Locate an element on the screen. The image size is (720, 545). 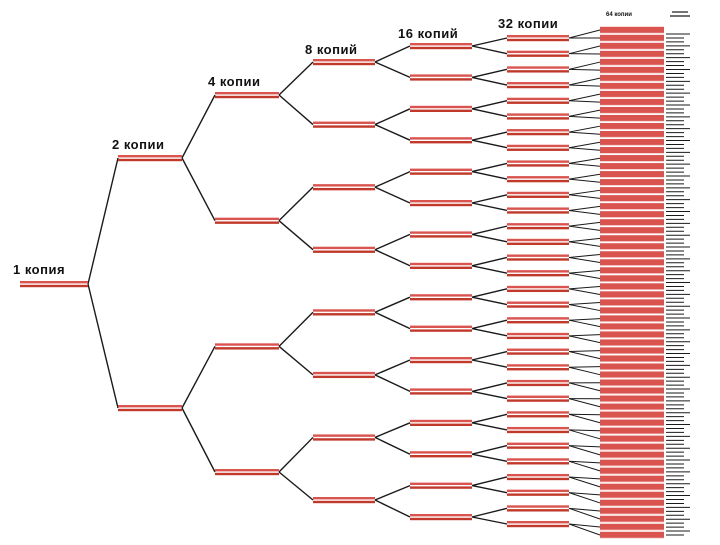
level-label-8: 8 копий is located at coordinates (331, 49).